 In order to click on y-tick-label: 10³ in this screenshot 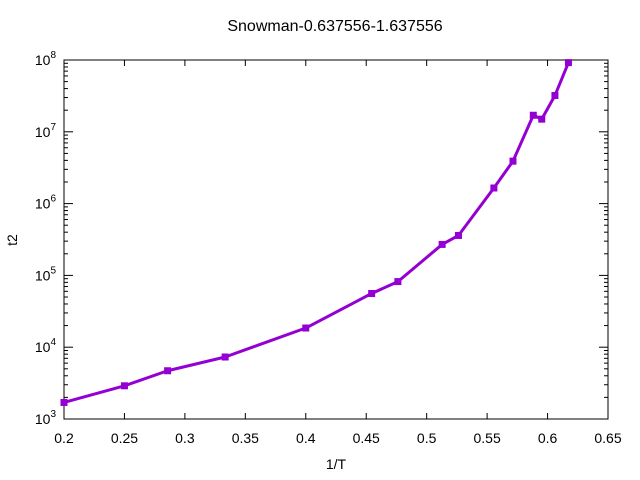, I will do `click(46, 418)`.